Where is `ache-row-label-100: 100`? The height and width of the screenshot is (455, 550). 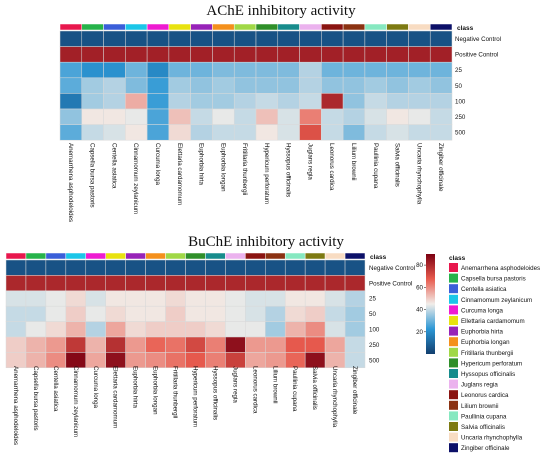 ache-row-label-100: 100 is located at coordinates (460, 101).